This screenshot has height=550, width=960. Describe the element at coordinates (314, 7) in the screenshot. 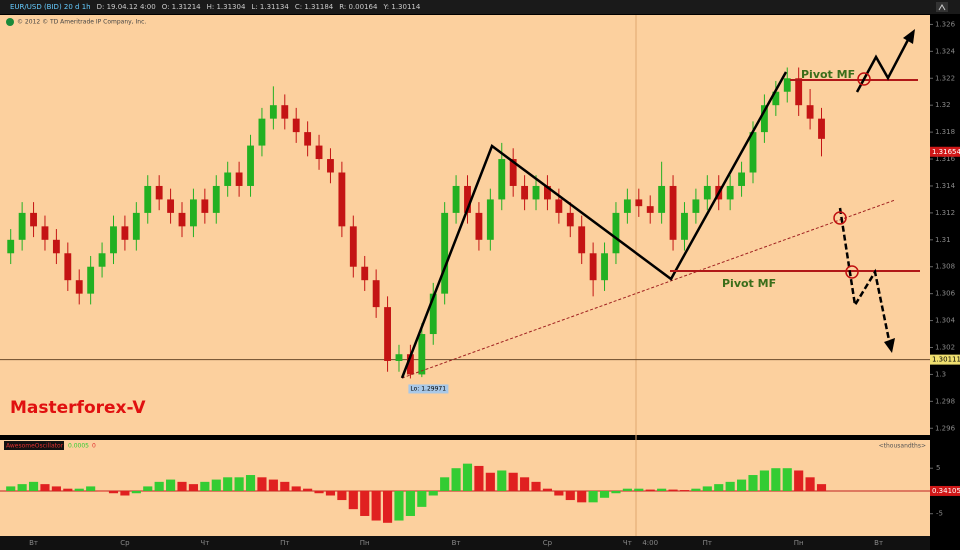

I see `toolbar-field: C: 1.31184` at that location.